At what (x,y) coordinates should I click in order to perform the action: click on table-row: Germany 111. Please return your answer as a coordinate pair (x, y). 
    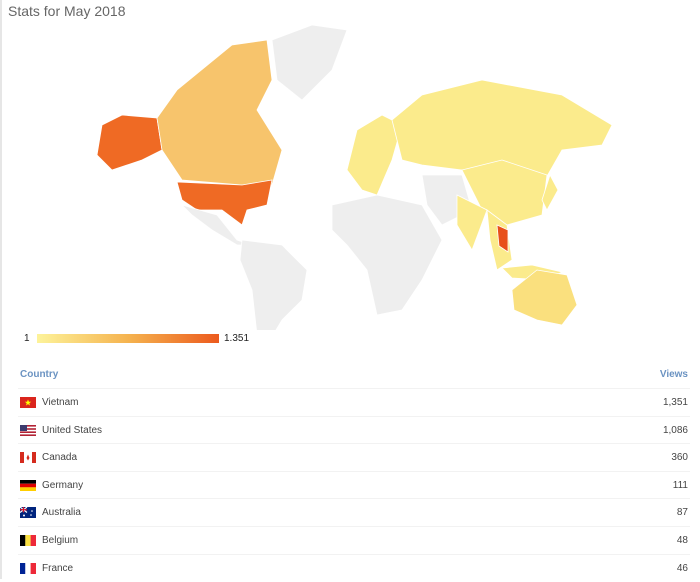
    Looking at the image, I should click on (354, 485).